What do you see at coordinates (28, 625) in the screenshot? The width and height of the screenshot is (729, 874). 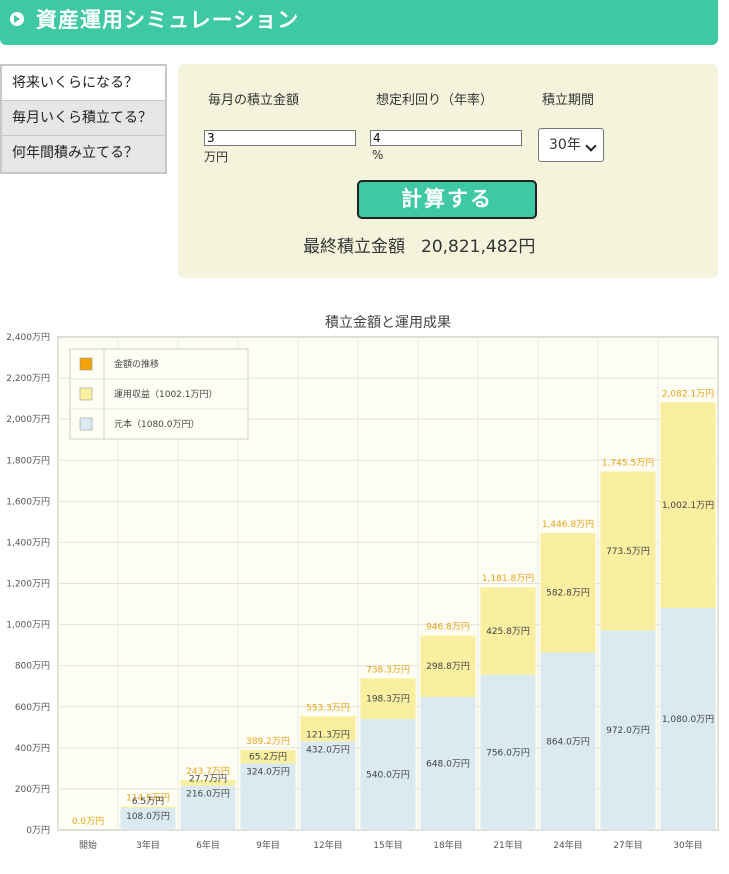 I see `y-tick-label: 1,000万円` at bounding box center [28, 625].